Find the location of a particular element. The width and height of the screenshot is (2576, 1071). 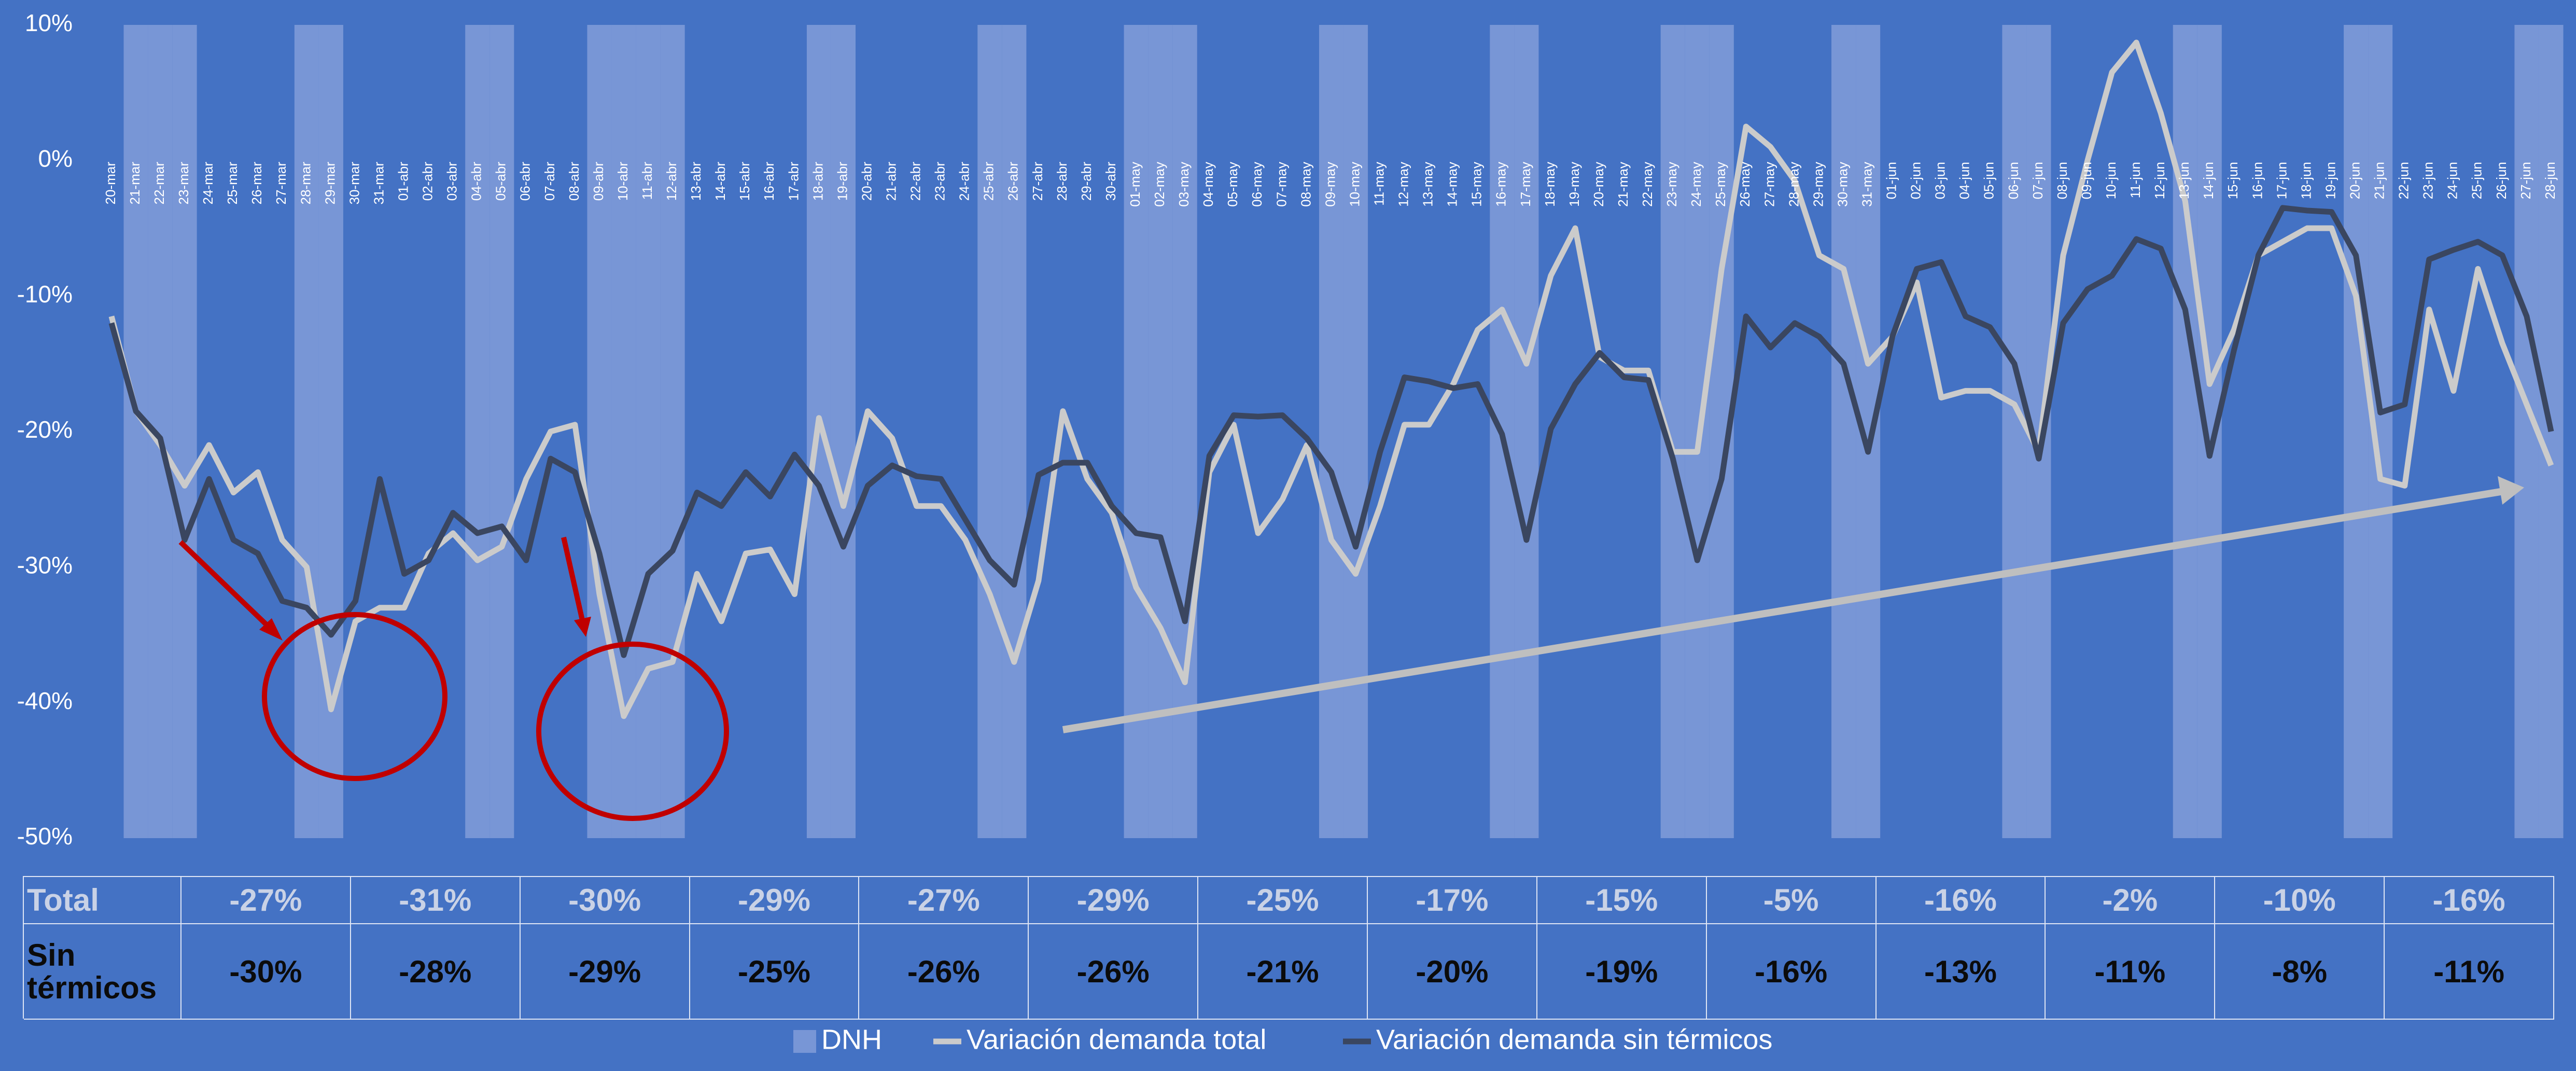

x-tick-label: 24-abr is located at coordinates (964, 181).